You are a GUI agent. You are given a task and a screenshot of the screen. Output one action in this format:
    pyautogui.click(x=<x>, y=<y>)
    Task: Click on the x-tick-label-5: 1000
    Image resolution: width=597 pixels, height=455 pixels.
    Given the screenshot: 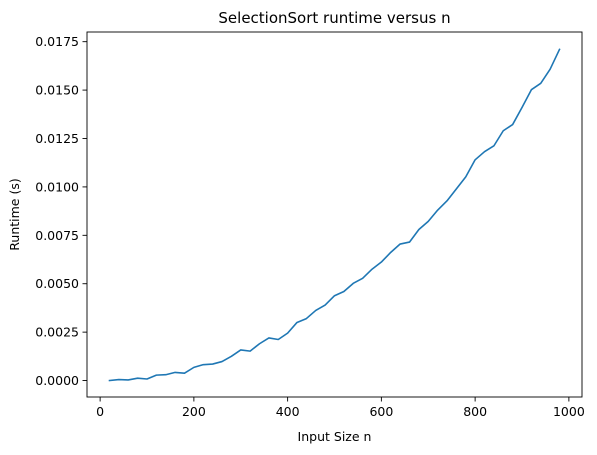 What is the action you would take?
    pyautogui.click(x=569, y=411)
    